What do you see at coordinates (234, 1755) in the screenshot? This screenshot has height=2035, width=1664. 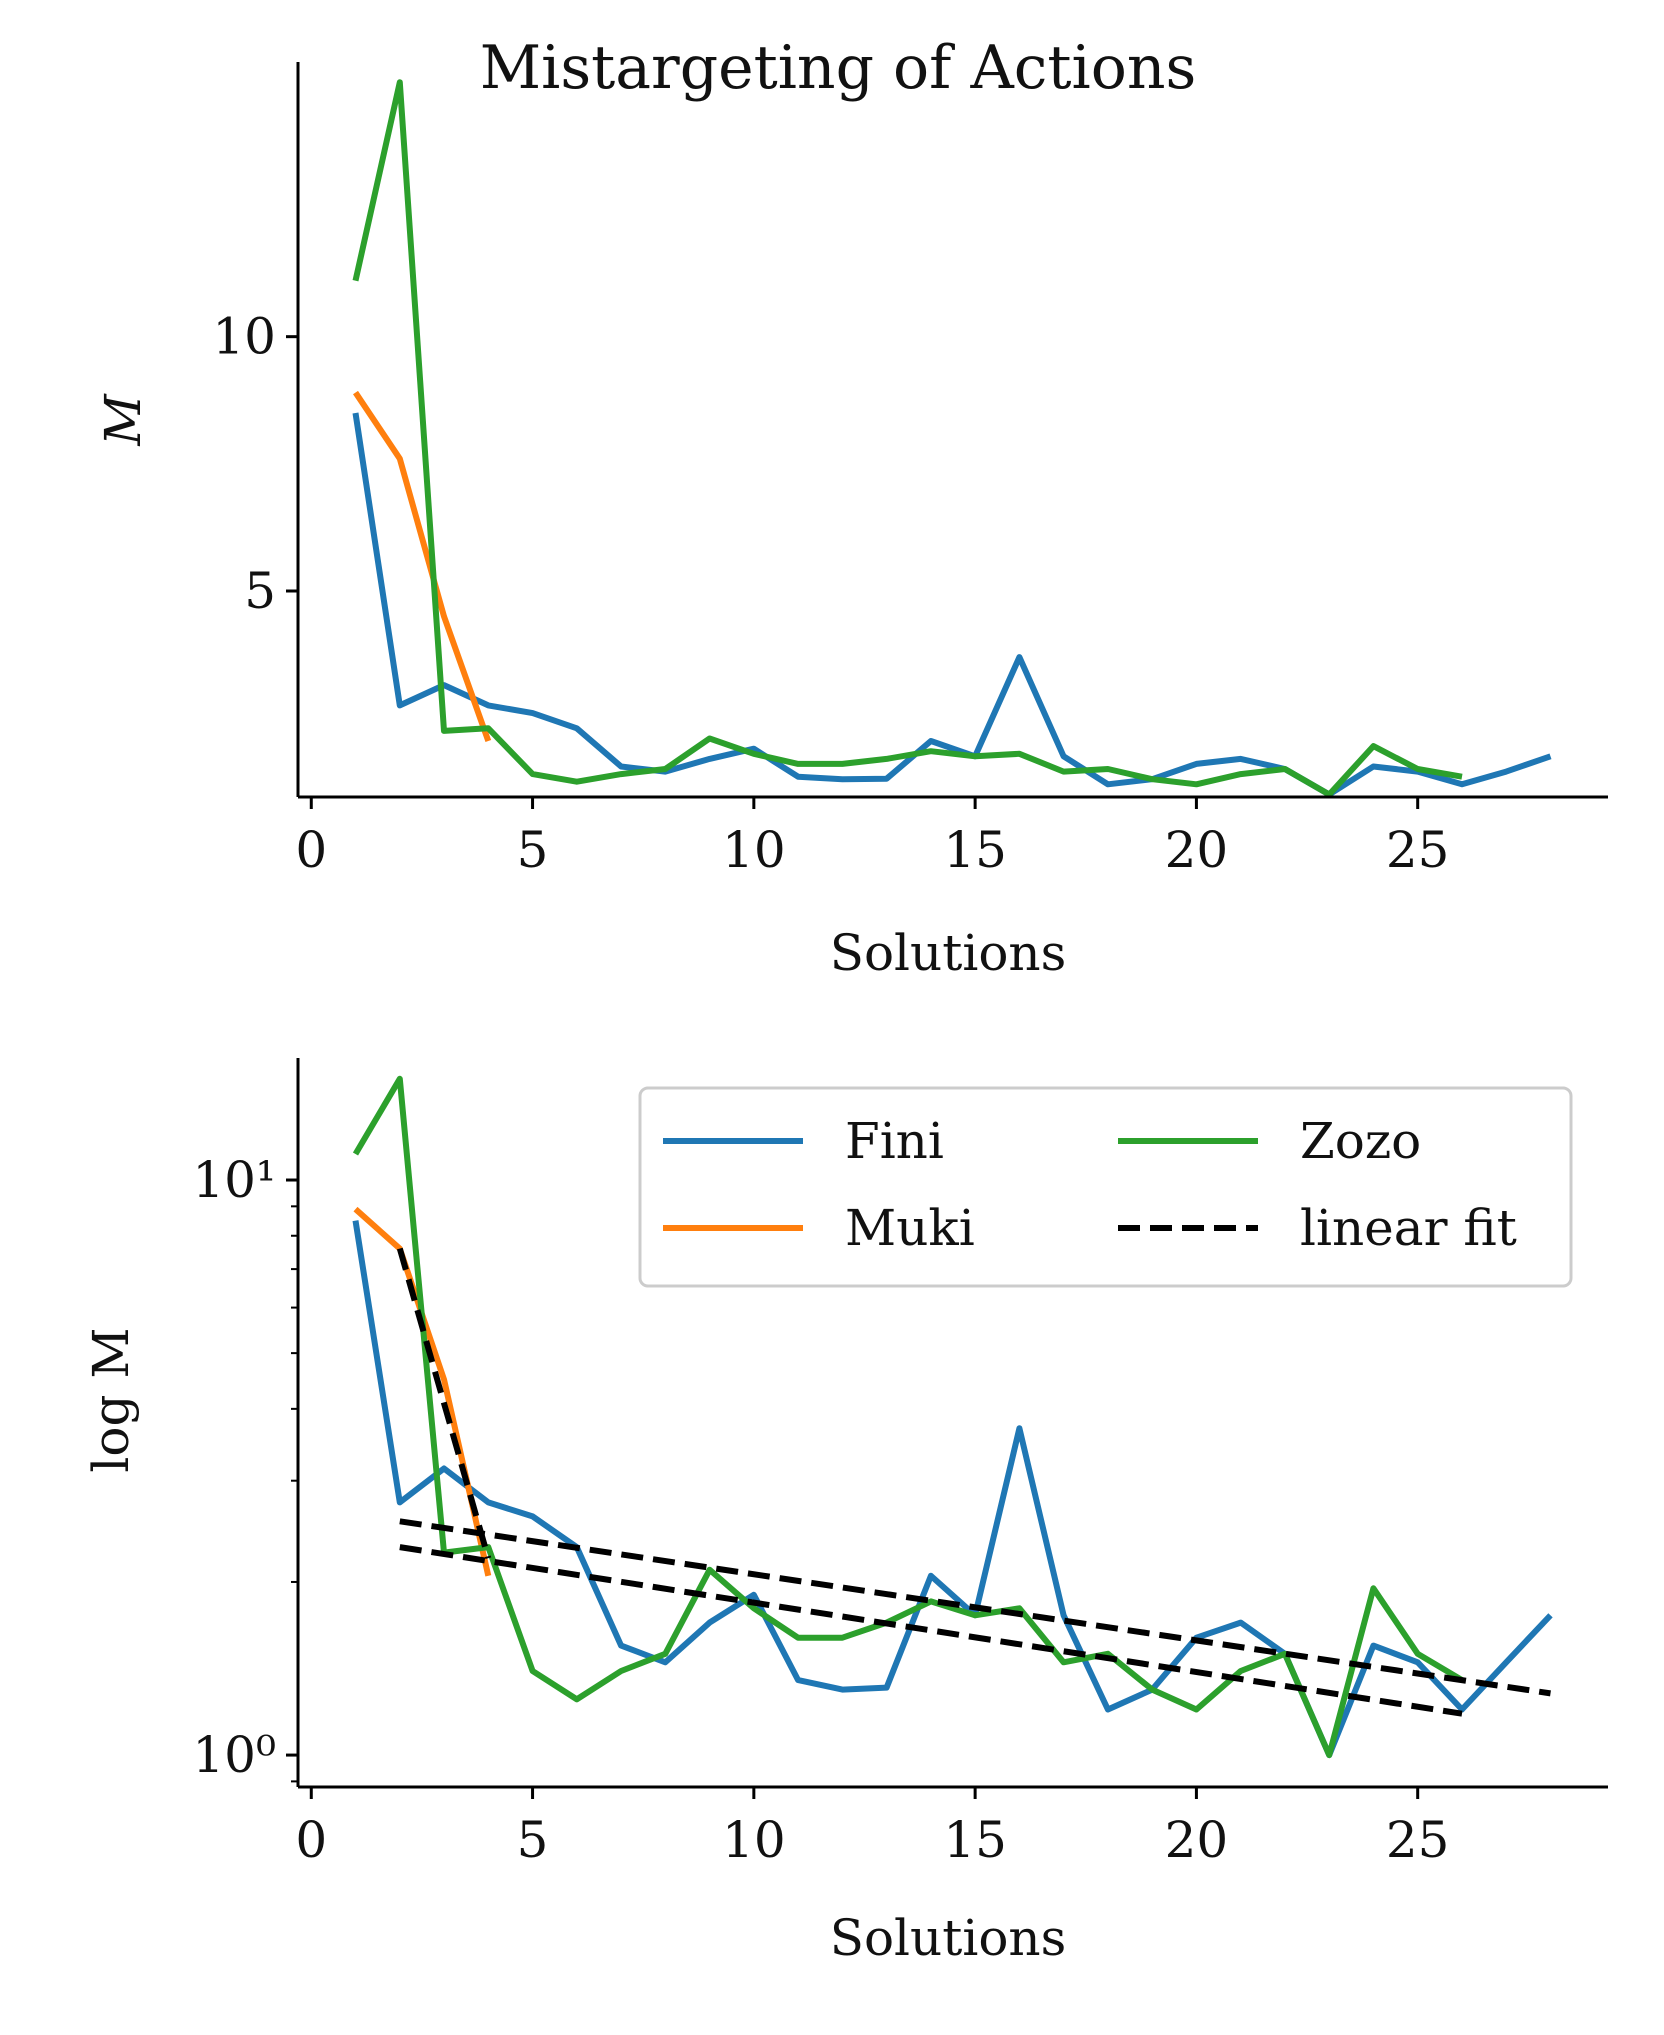 I see `bottom-panel-y-tick-label: 10⁰` at bounding box center [234, 1755].